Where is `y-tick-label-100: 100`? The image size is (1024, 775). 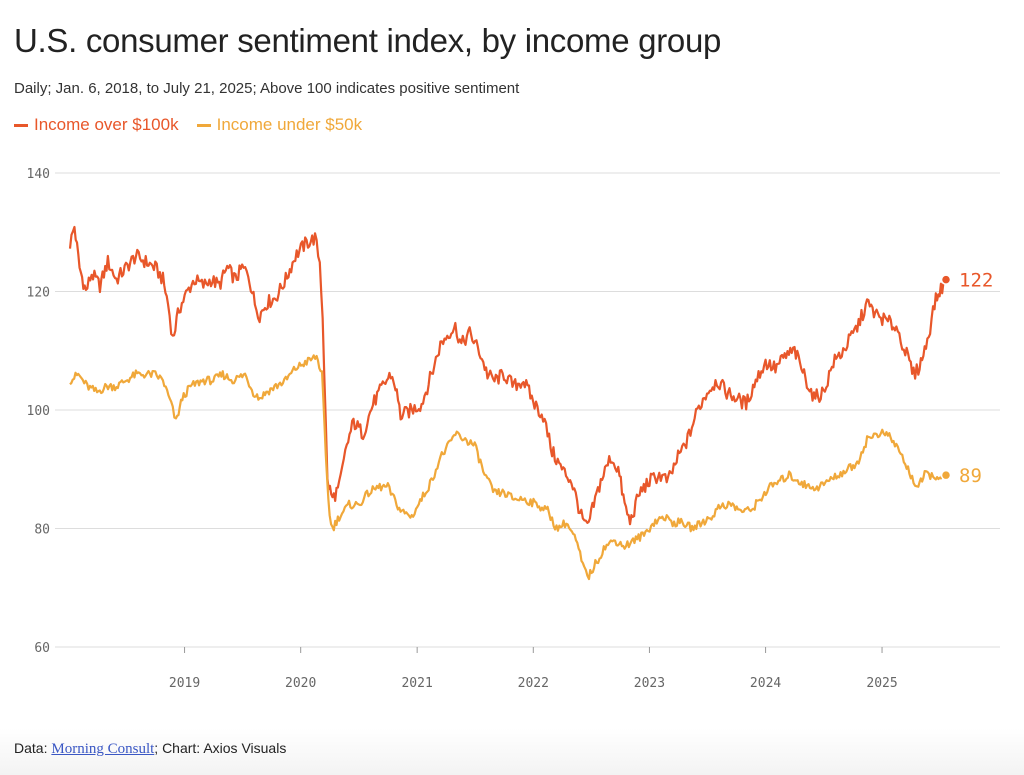
y-tick-label-100: 100 is located at coordinates (38, 411).